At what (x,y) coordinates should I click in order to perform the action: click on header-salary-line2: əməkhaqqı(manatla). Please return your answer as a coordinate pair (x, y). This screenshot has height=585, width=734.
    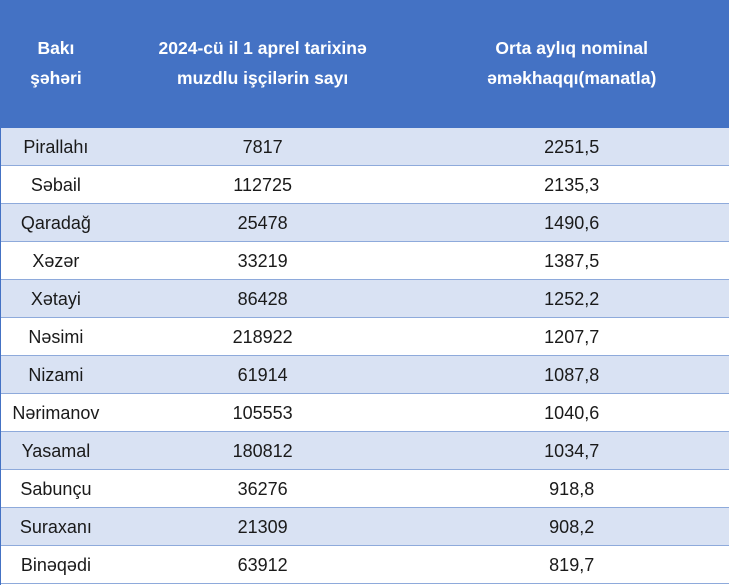
    Looking at the image, I should click on (572, 78).